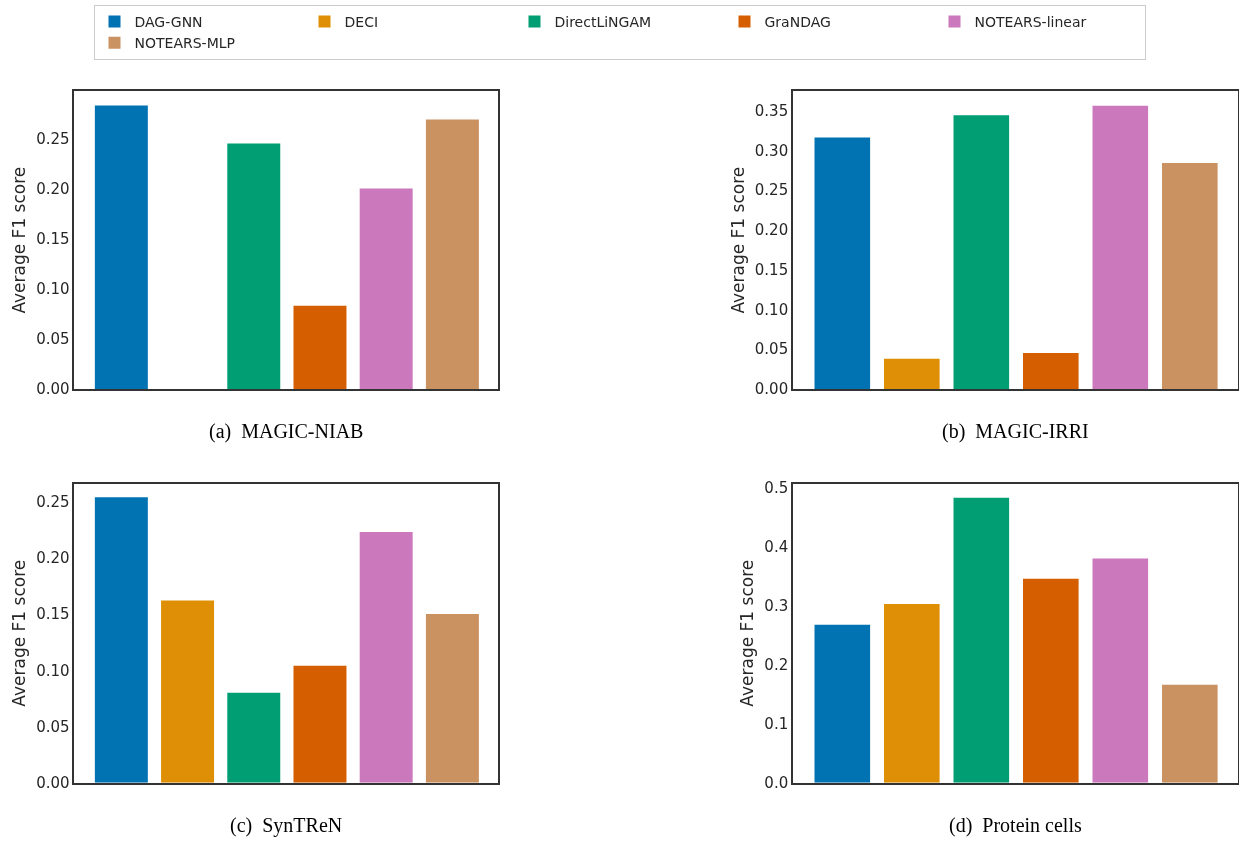  I want to click on legend-label: DECI, so click(361, 22).